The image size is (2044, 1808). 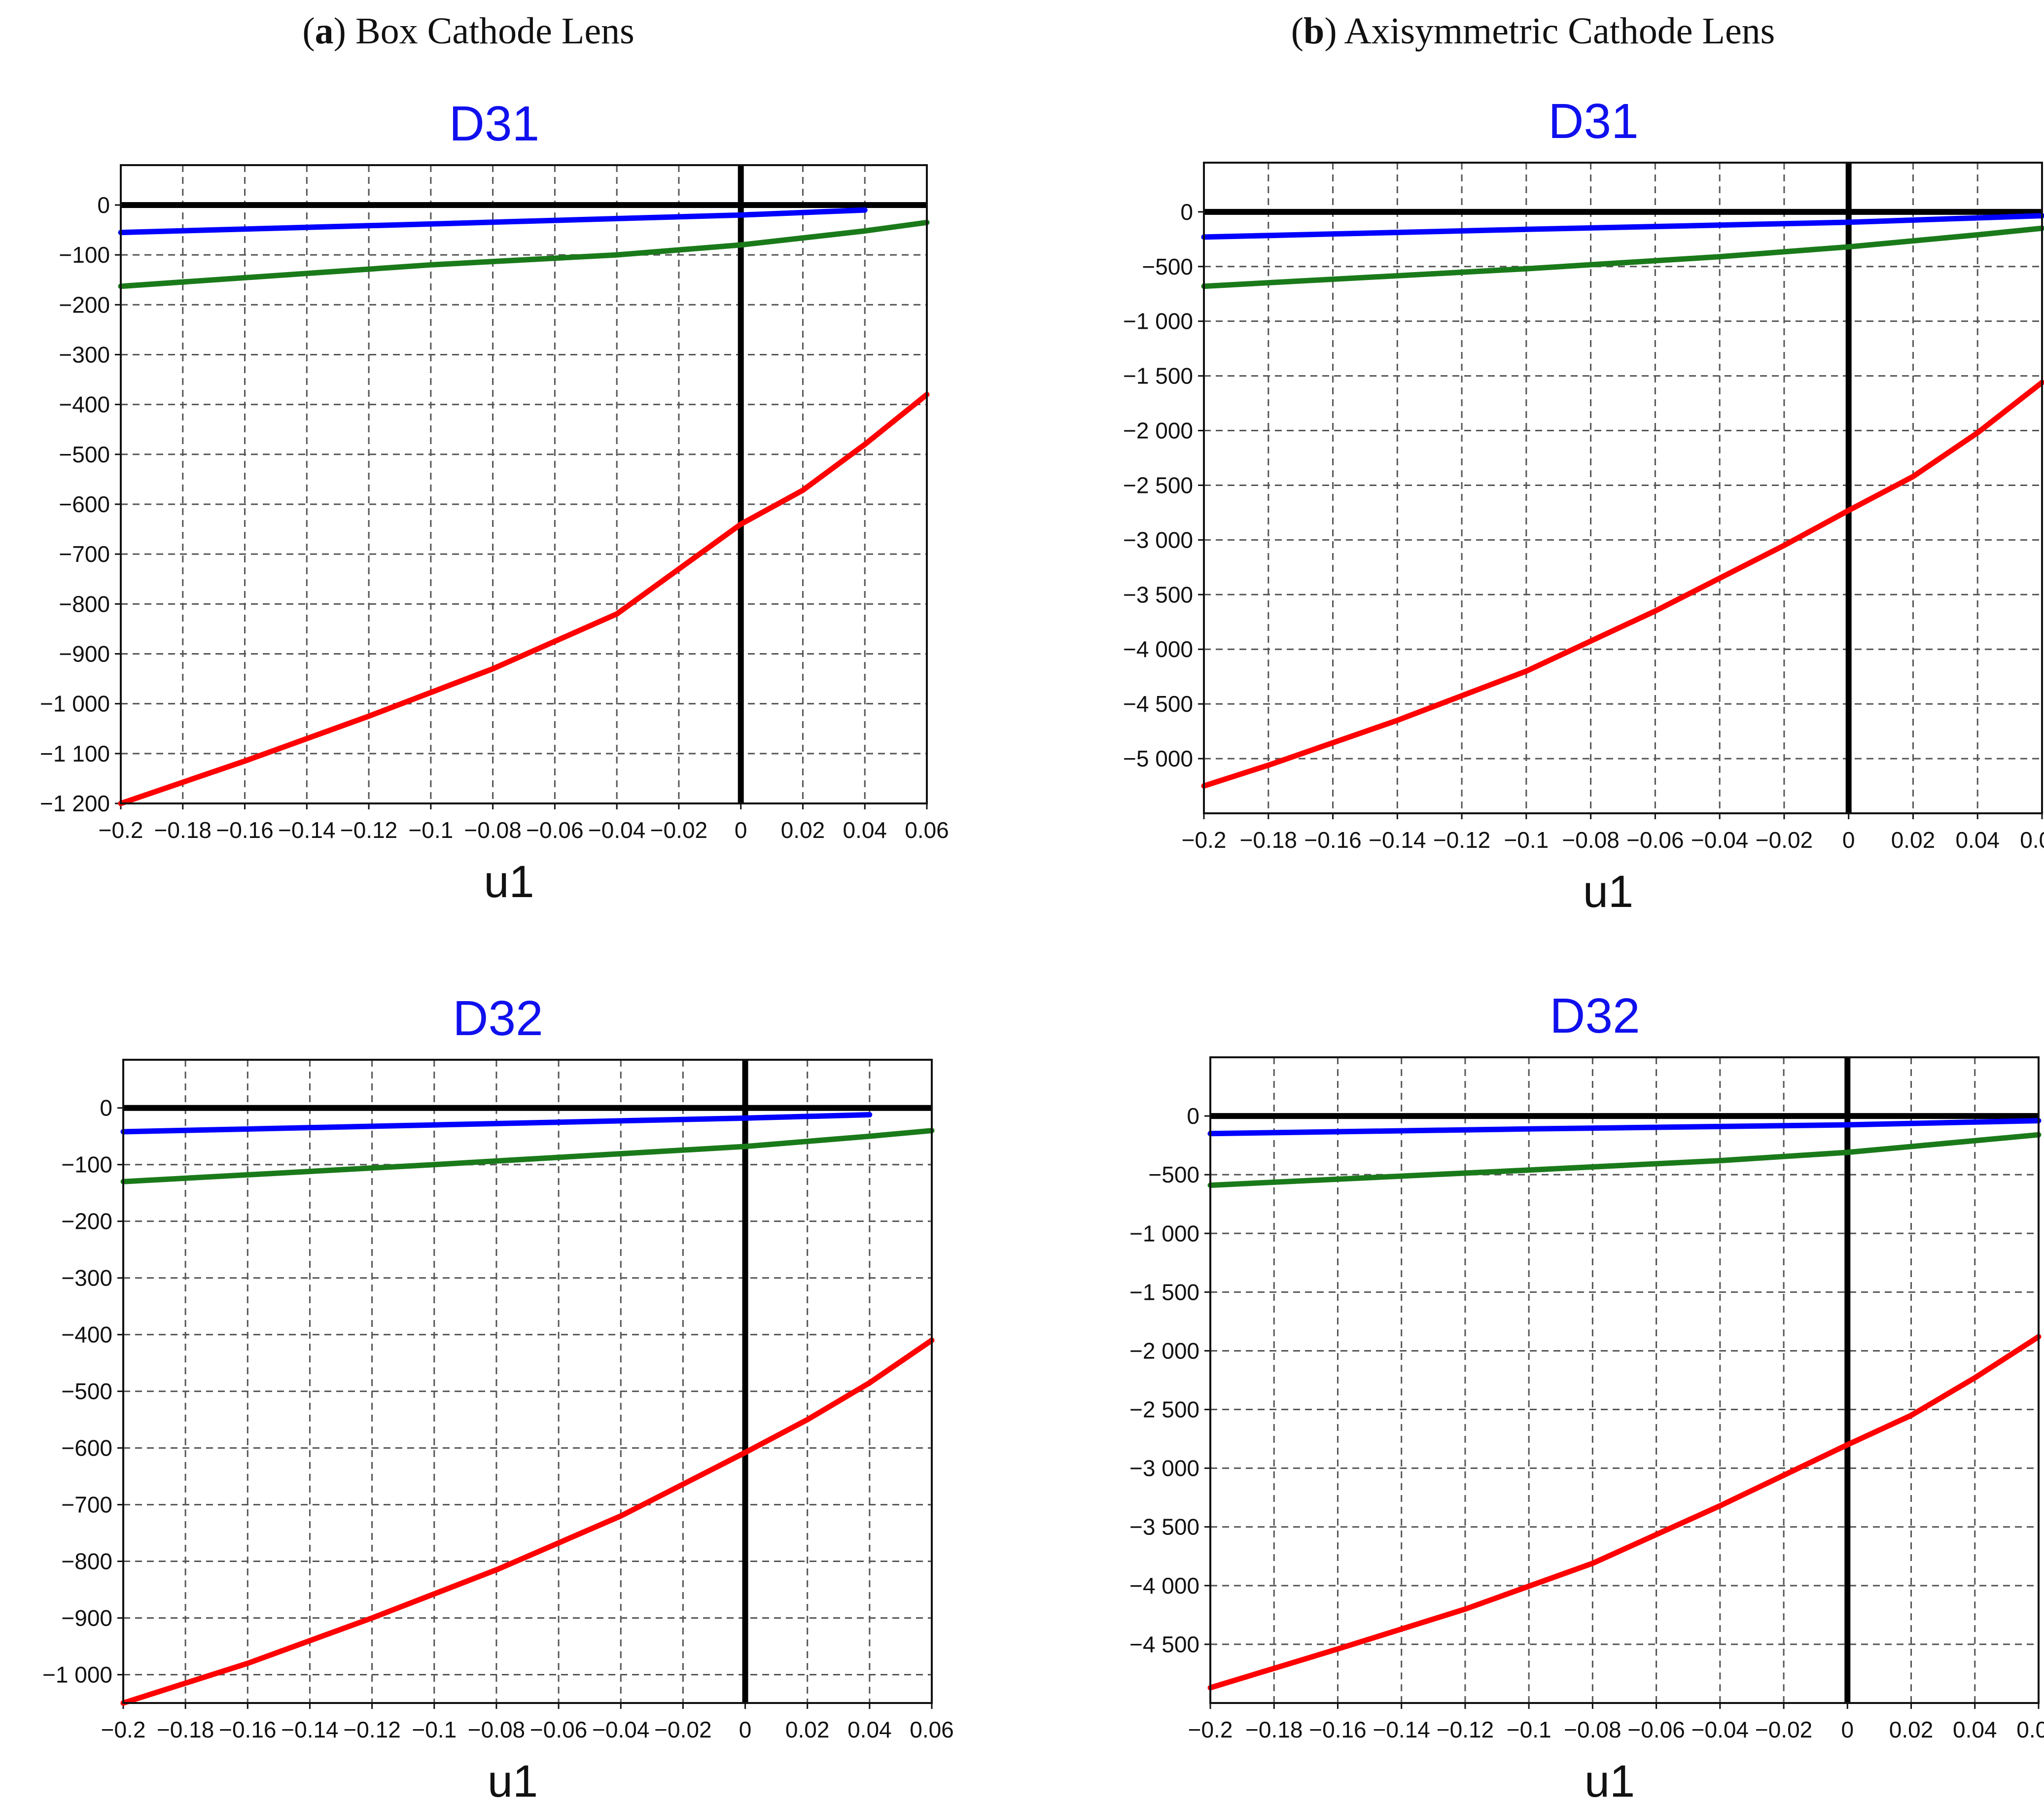 What do you see at coordinates (75, 753) in the screenshot?
I see `y-tick-label: −1 100` at bounding box center [75, 753].